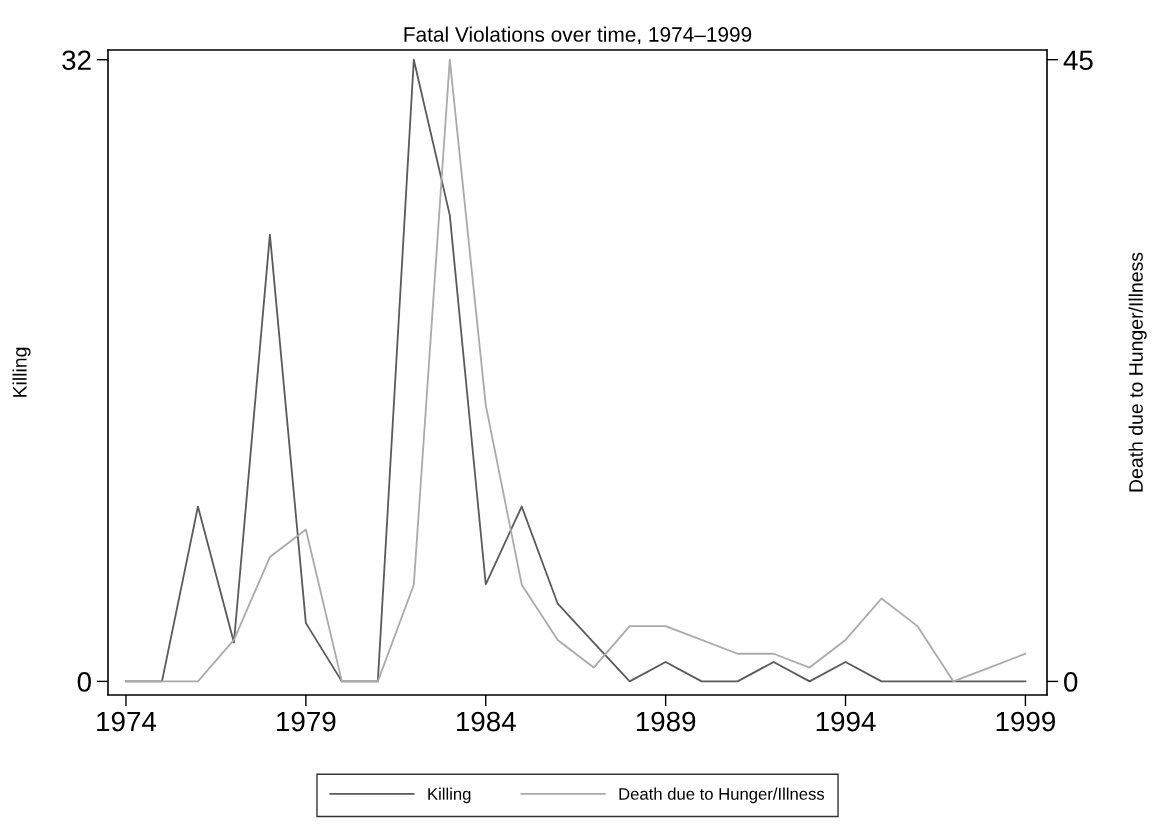  What do you see at coordinates (306, 721) in the screenshot?
I see `x-tick-label: 1979` at bounding box center [306, 721].